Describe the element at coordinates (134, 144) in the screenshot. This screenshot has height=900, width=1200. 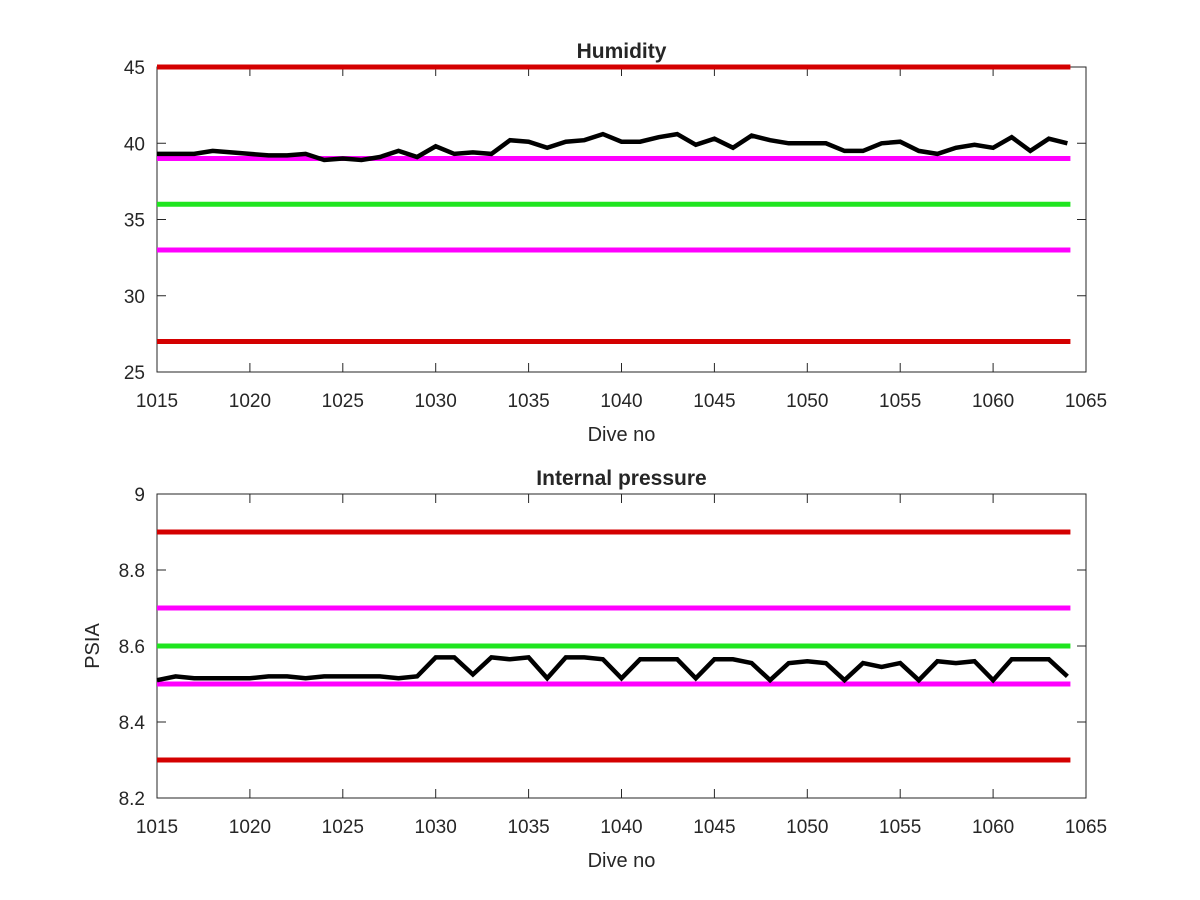
I see `y-tick-label: 40` at that location.